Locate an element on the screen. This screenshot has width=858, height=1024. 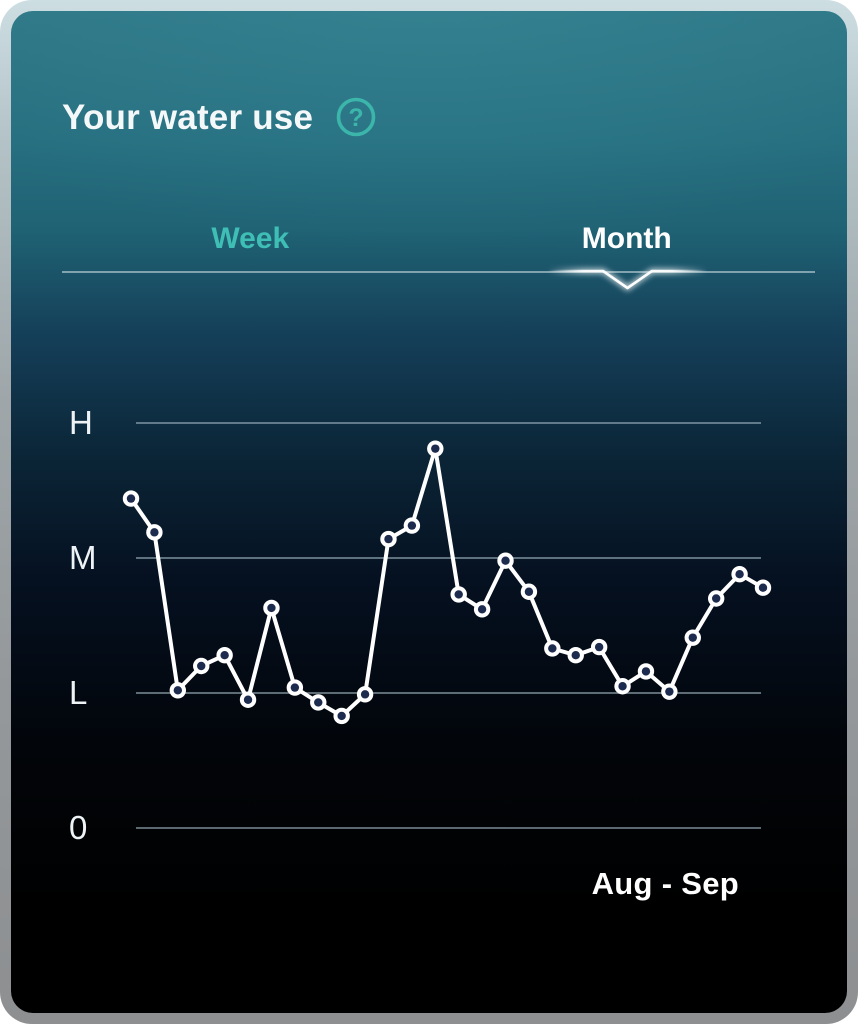
tab-month: Month is located at coordinates (626, 238).